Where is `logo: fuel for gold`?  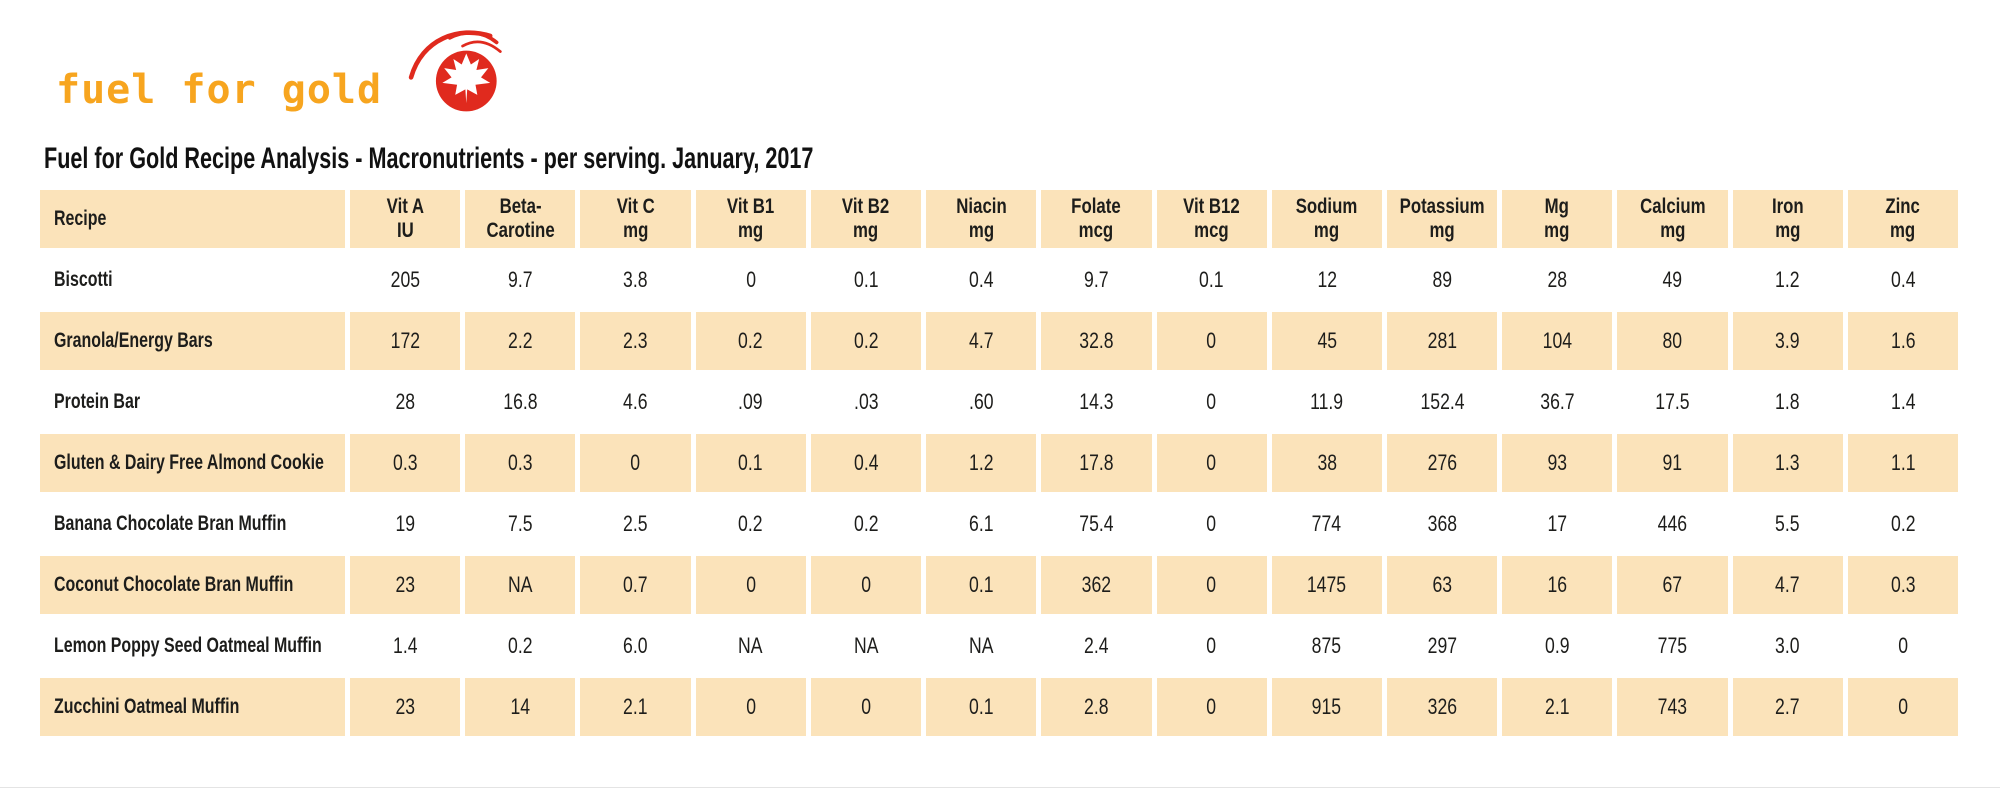 logo: fuel for gold is located at coordinates (283, 70).